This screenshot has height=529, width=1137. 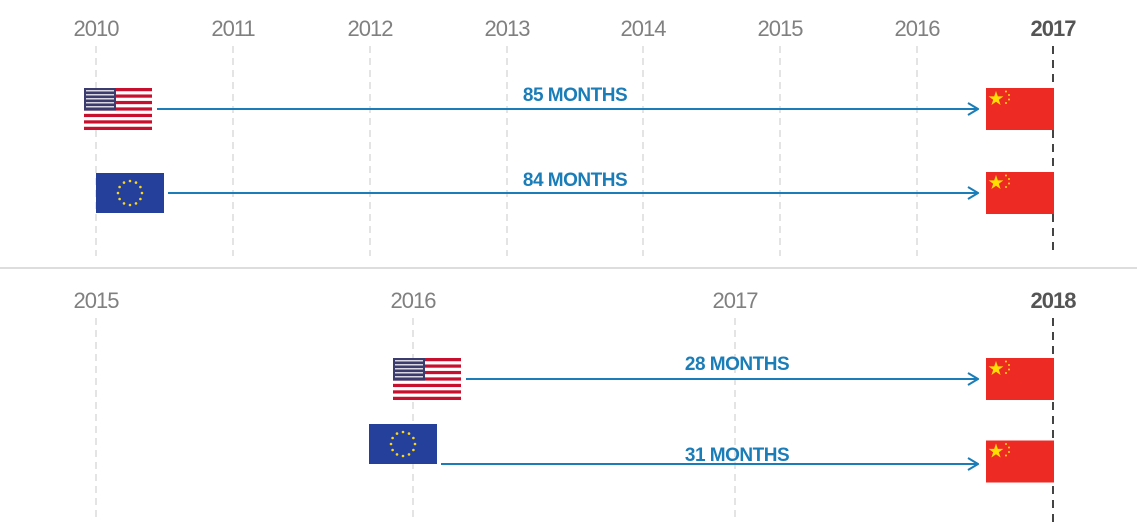 What do you see at coordinates (97, 28) in the screenshot?
I see `year-label: 2010` at bounding box center [97, 28].